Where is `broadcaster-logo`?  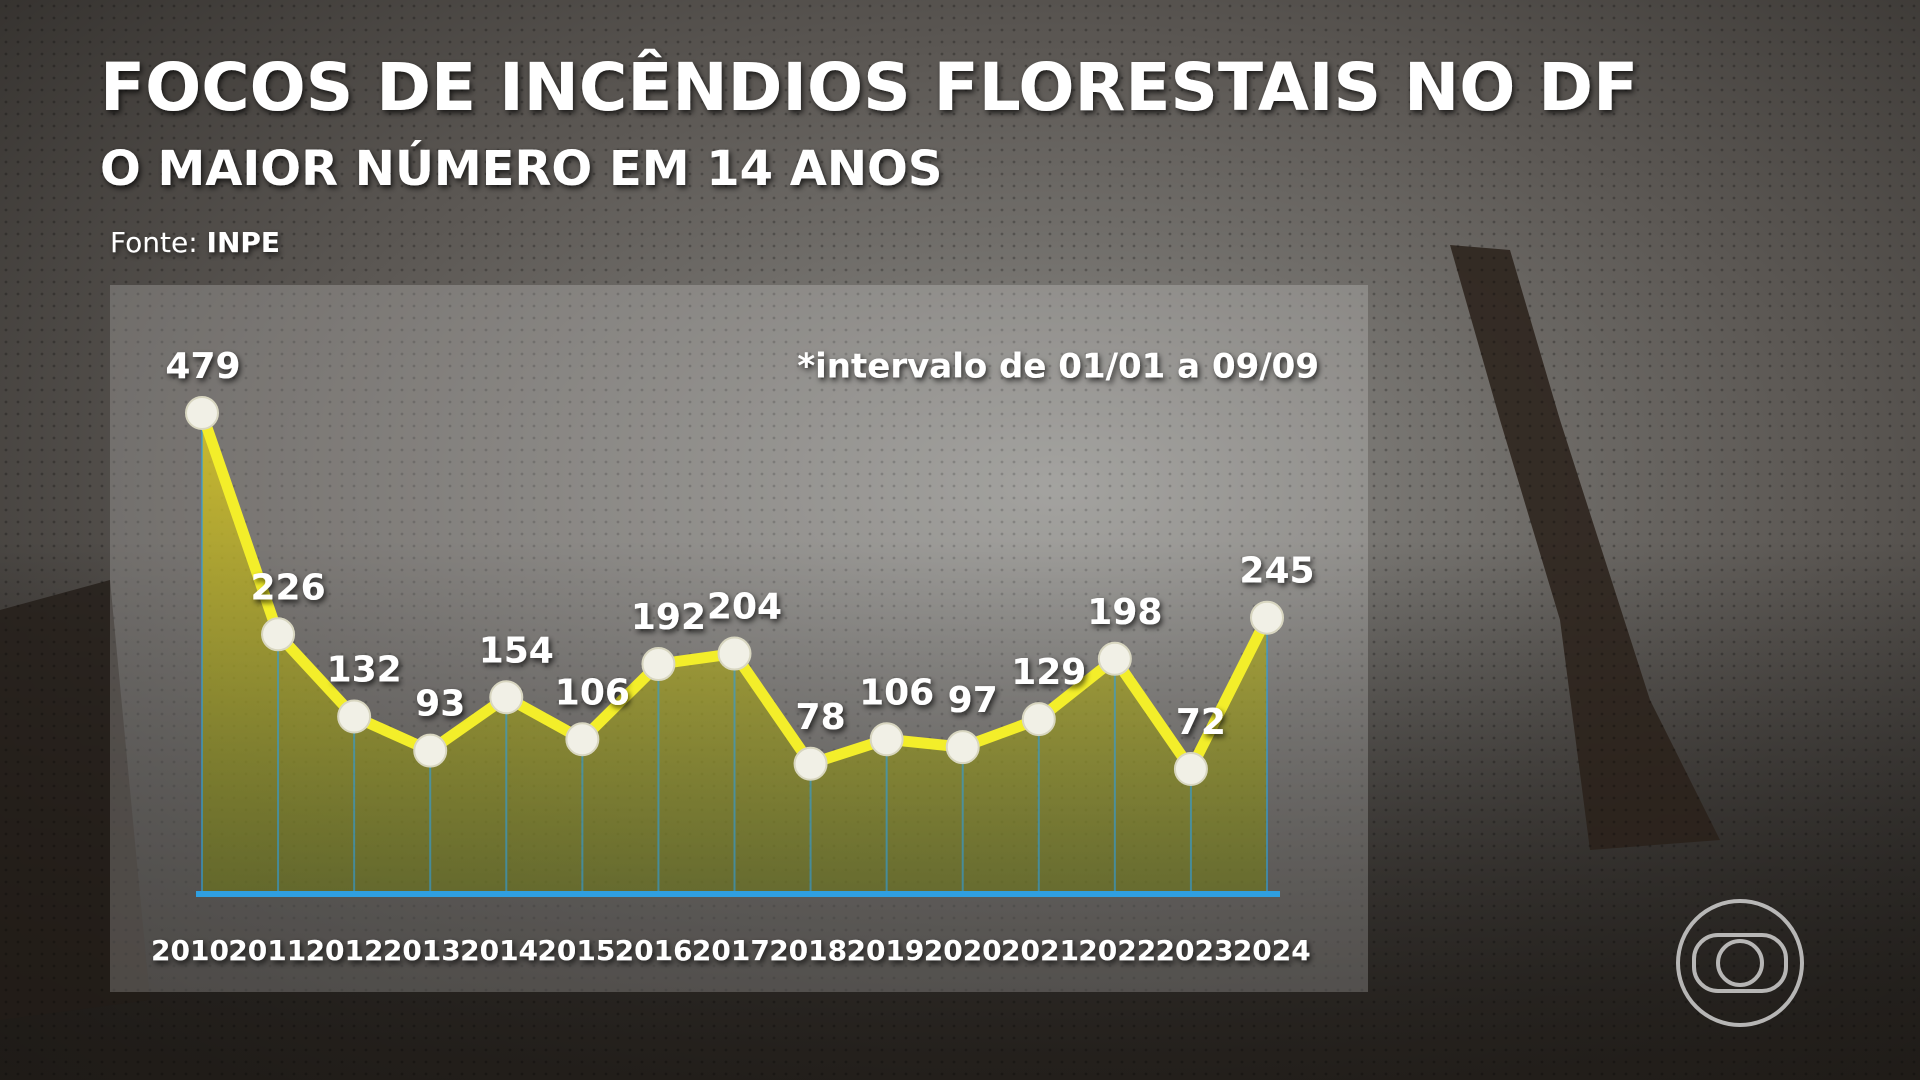 broadcaster-logo is located at coordinates (1740, 963).